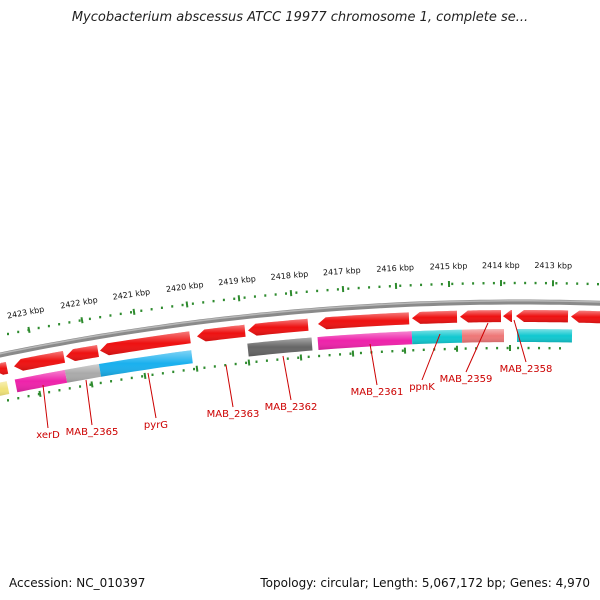  Describe the element at coordinates (237, 280) in the screenshot. I see `kbp-label: 2419 kbp` at that location.